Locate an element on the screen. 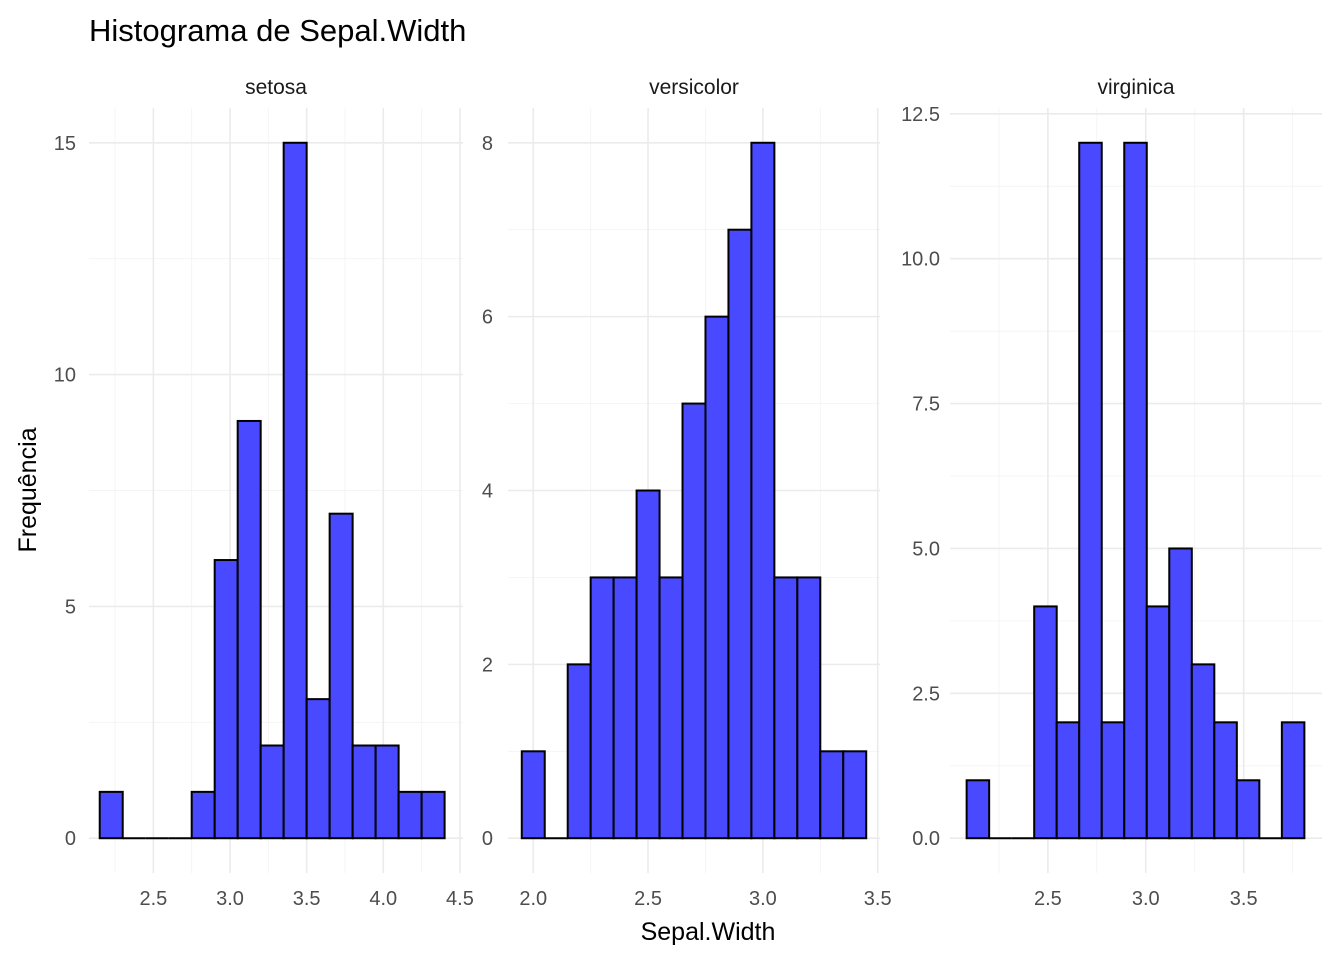 Image resolution: width=1344 pixels, height=960 pixels. y-tick-label: 10.0 is located at coordinates (920, 260).